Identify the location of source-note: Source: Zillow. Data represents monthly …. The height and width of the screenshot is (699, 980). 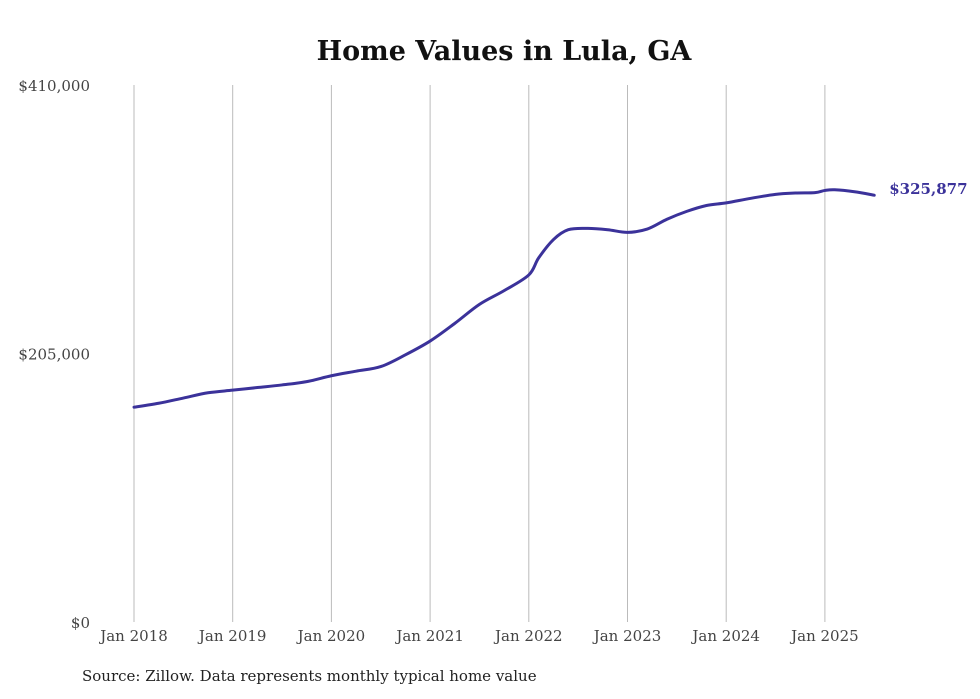
(309, 676).